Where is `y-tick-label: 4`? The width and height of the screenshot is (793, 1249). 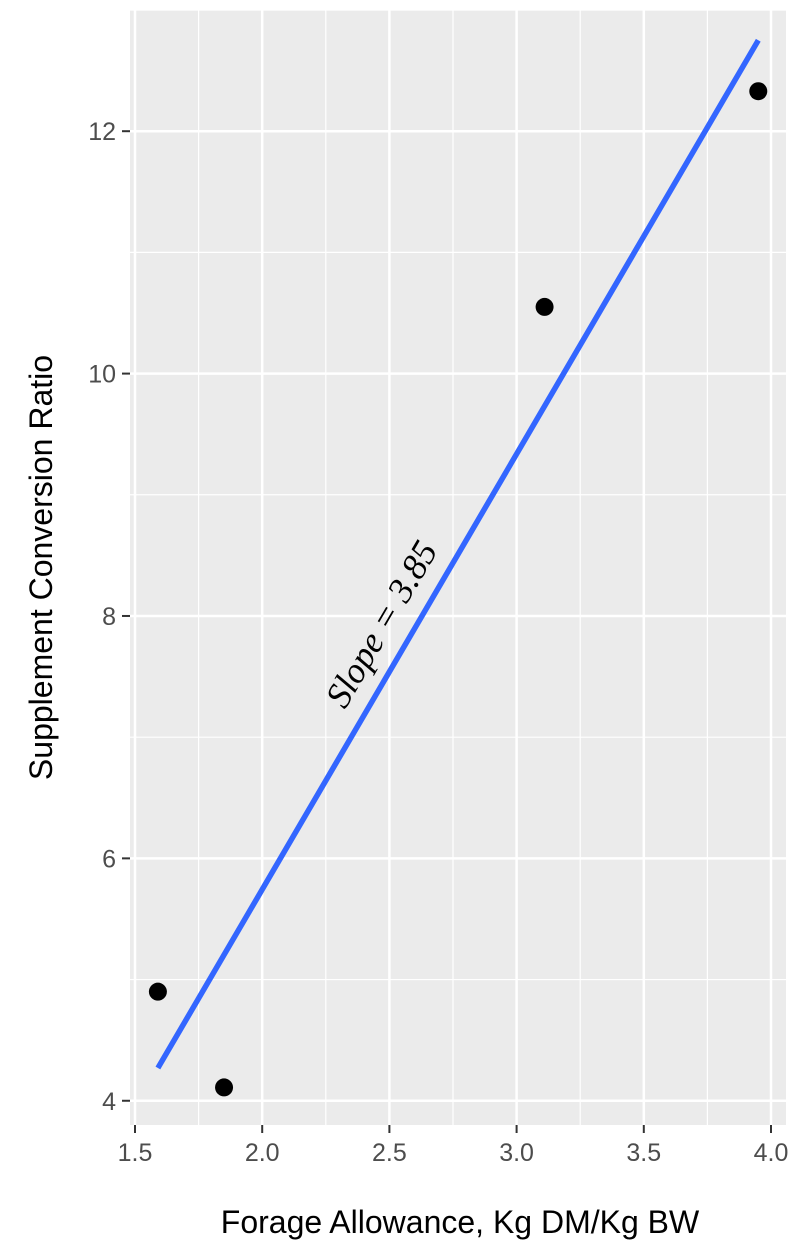 y-tick-label: 4 is located at coordinates (109, 1102).